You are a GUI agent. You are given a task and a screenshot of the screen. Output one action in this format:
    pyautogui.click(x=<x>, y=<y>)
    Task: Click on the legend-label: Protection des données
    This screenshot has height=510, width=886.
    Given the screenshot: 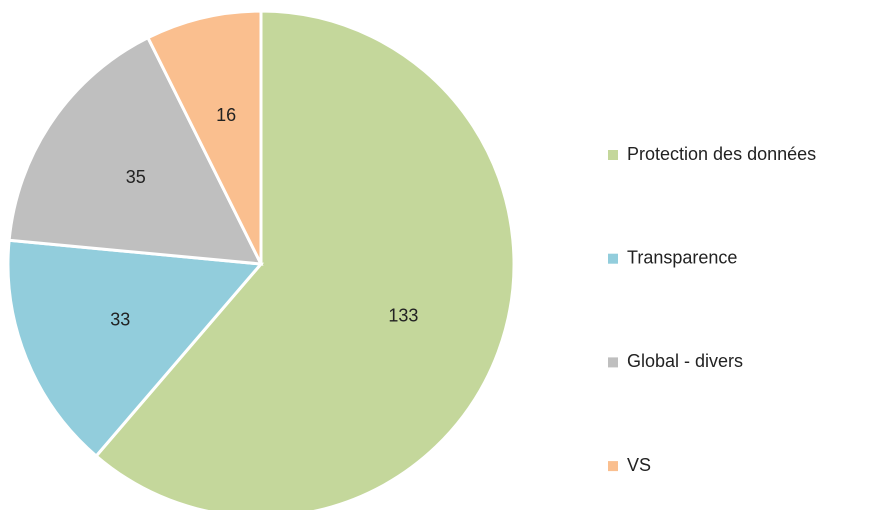 What is the action you would take?
    pyautogui.click(x=721, y=154)
    